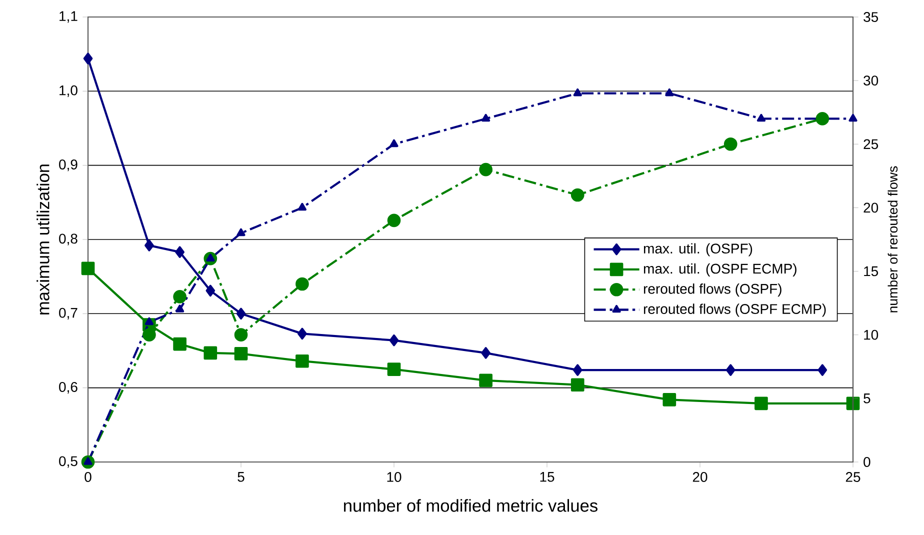  What do you see at coordinates (241, 477) in the screenshot?
I see `x-tick-label: 5` at bounding box center [241, 477].